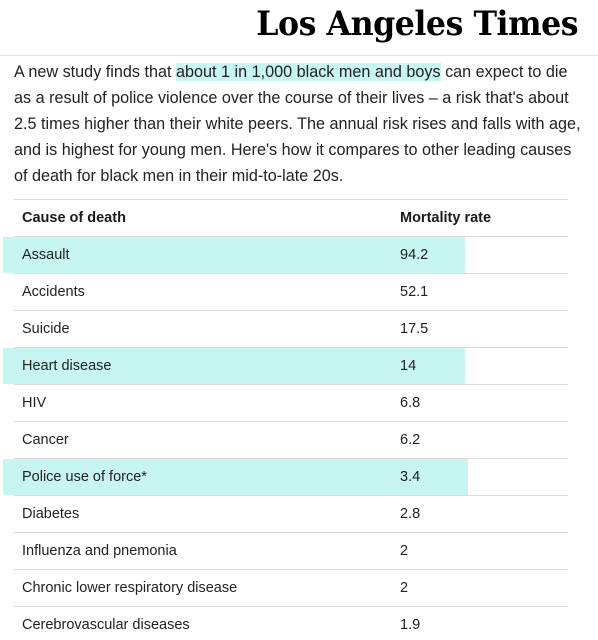 The image size is (598, 640). Describe the element at coordinates (308, 72) in the screenshot. I see `intro-highlight: about 1 in 1,000 black men and boys` at that location.